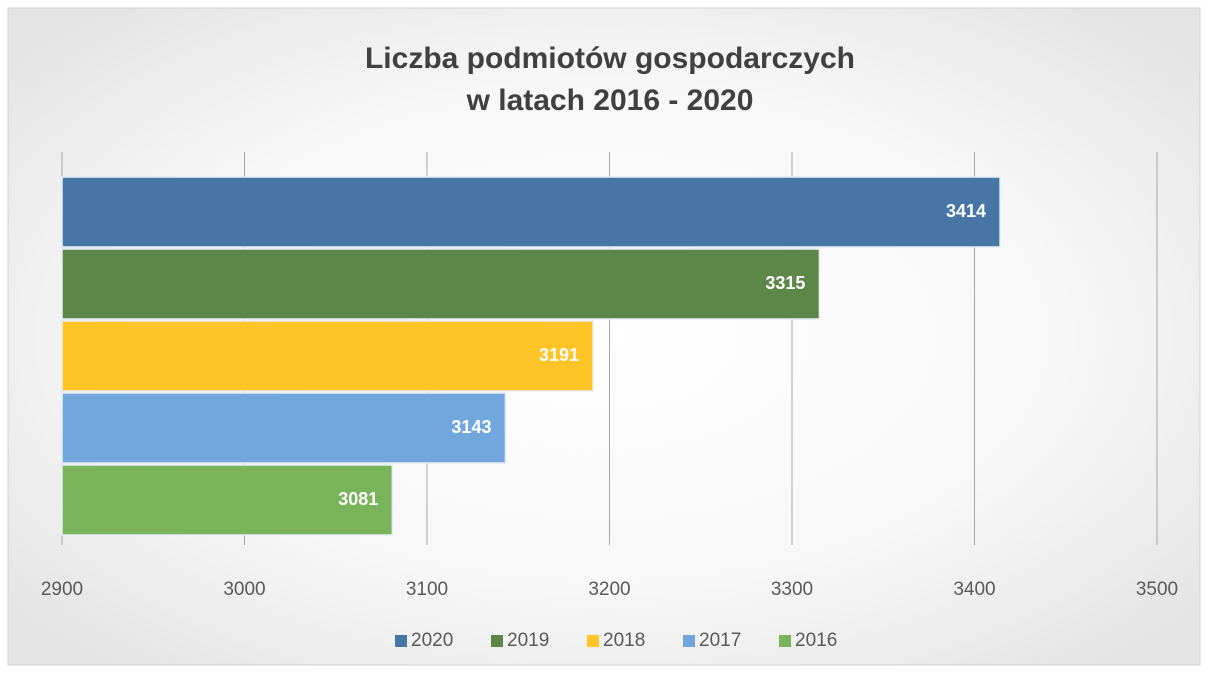 This screenshot has width=1208, height=680. Describe the element at coordinates (624, 640) in the screenshot. I see `legend-label: 2018` at that location.